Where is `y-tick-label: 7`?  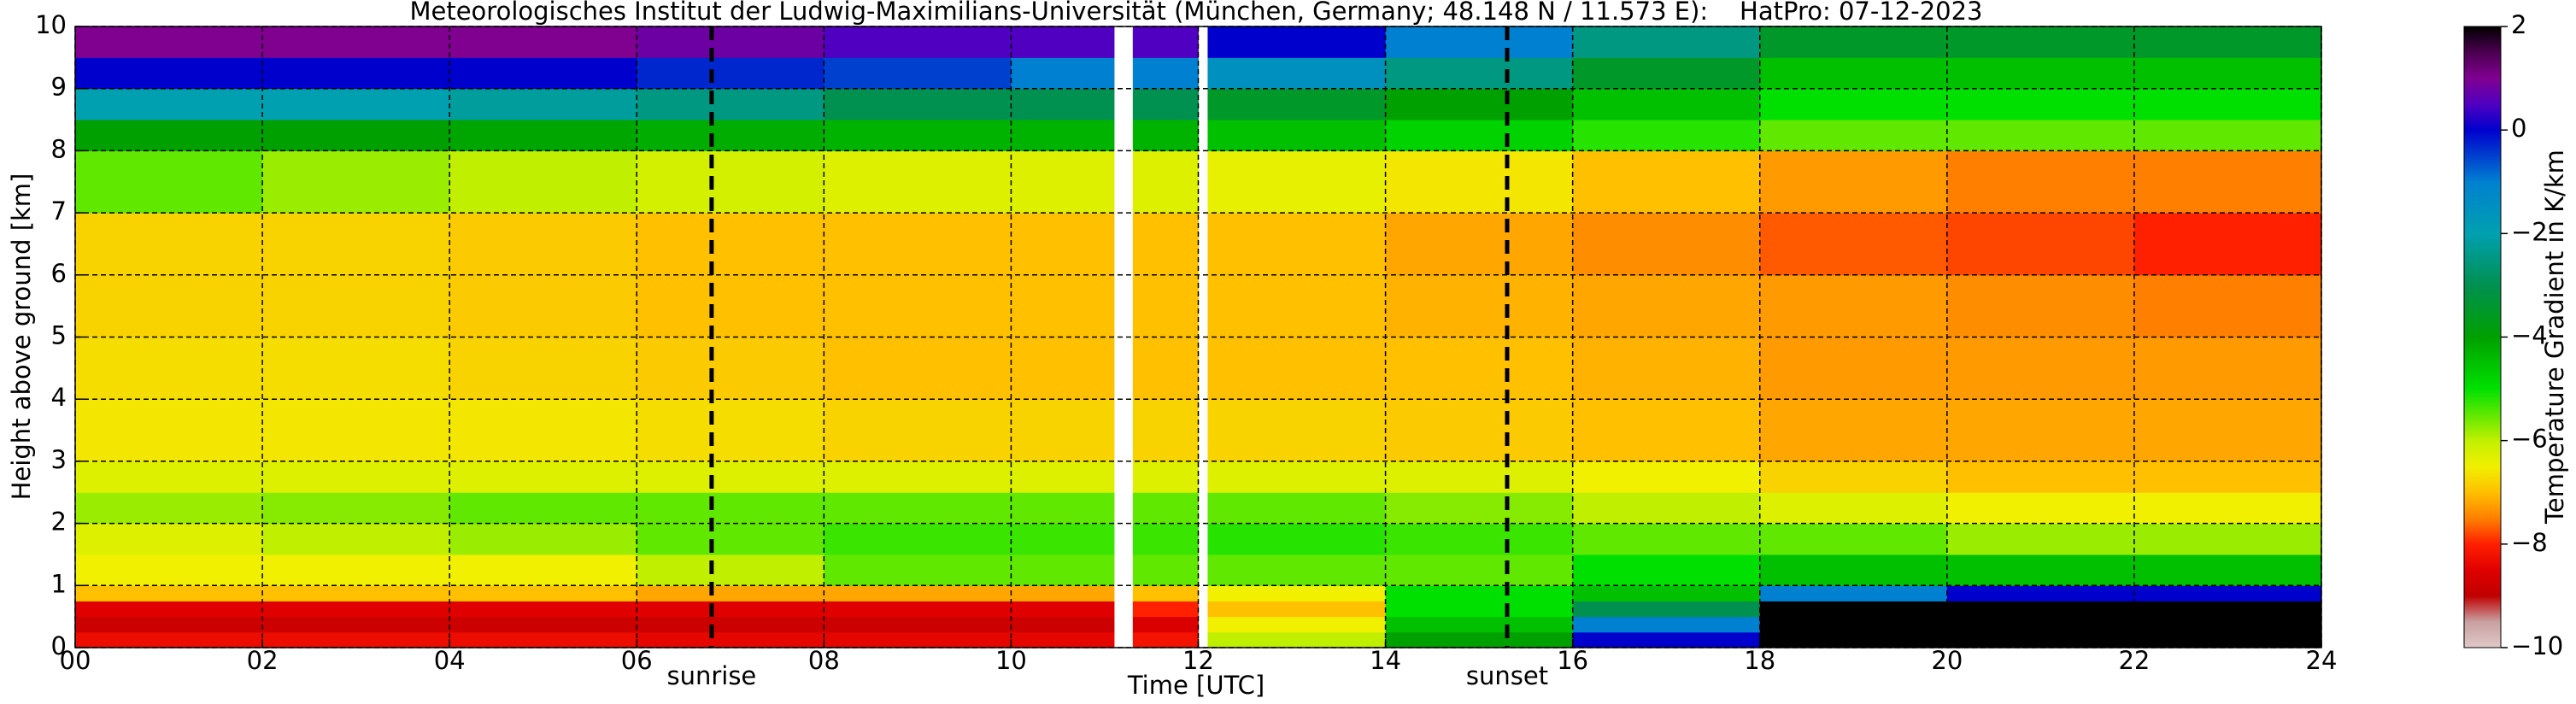 y-tick-label: 7 is located at coordinates (59, 211).